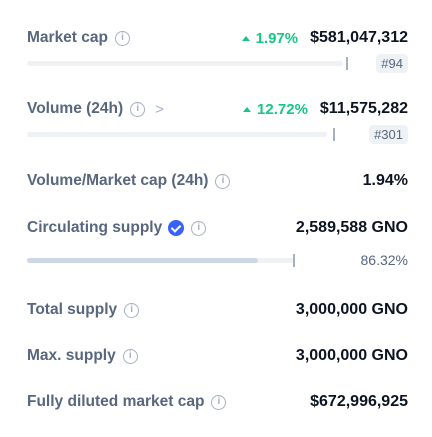  I want to click on market-cap-change: 1.97%, so click(270, 38).